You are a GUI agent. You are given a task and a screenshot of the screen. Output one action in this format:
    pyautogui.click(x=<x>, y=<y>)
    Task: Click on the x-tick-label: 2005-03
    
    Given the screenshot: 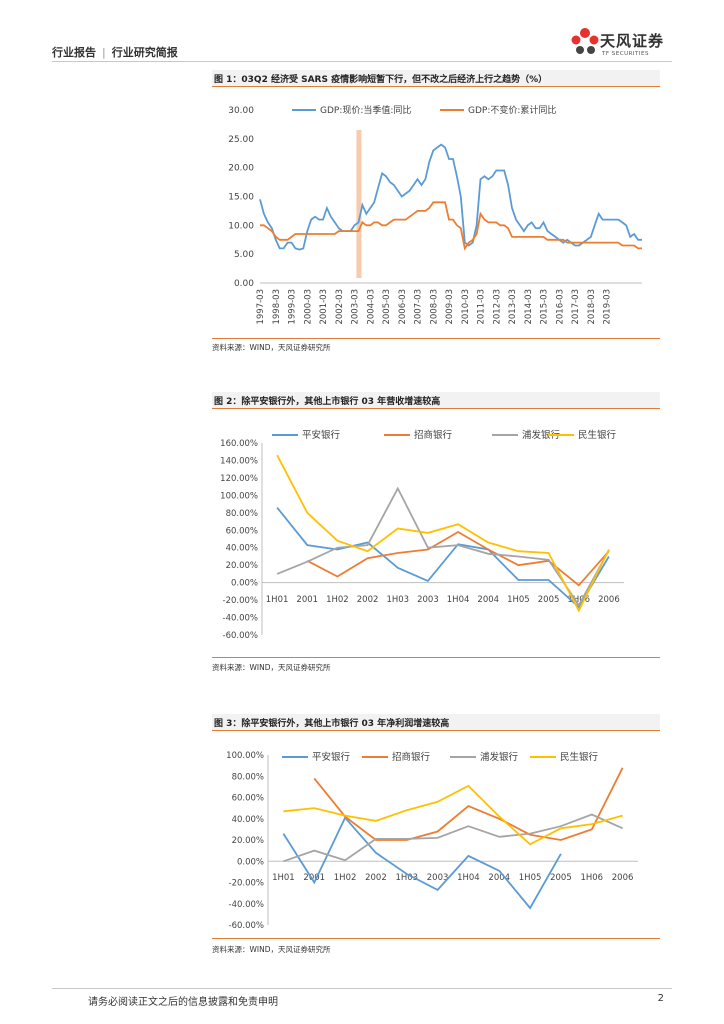 What is the action you would take?
    pyautogui.click(x=387, y=307)
    